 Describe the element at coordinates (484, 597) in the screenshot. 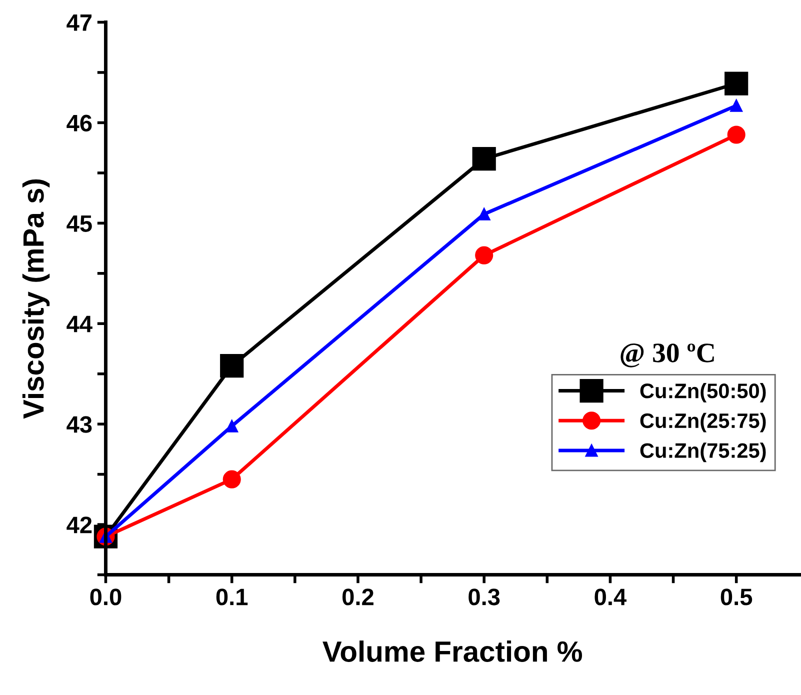

I see `x-tick-label: 0.3` at that location.